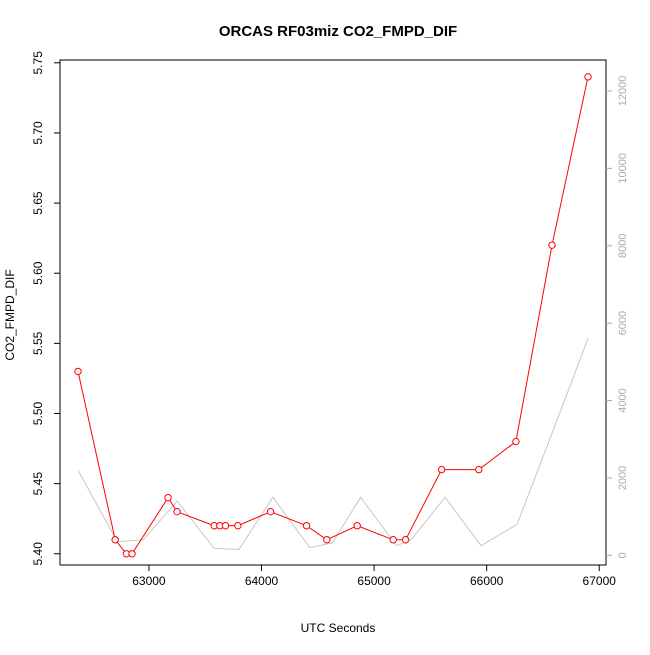 The width and height of the screenshot is (650, 655). Describe the element at coordinates (262, 581) in the screenshot. I see `x-tick-label: 64000` at that location.